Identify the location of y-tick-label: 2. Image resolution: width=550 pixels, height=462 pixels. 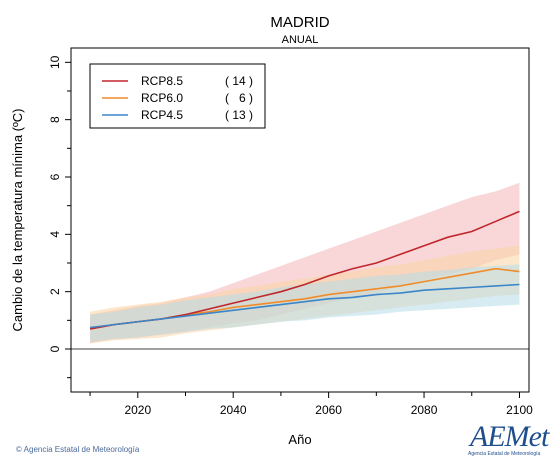
(55, 291).